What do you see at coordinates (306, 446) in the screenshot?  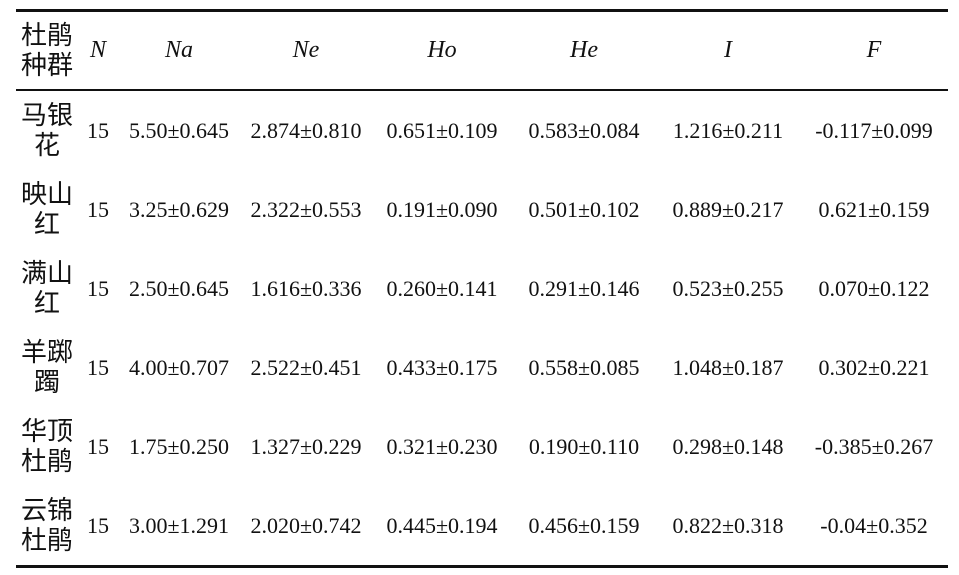 I see `table-cell: 1.327±0.229` at bounding box center [306, 446].